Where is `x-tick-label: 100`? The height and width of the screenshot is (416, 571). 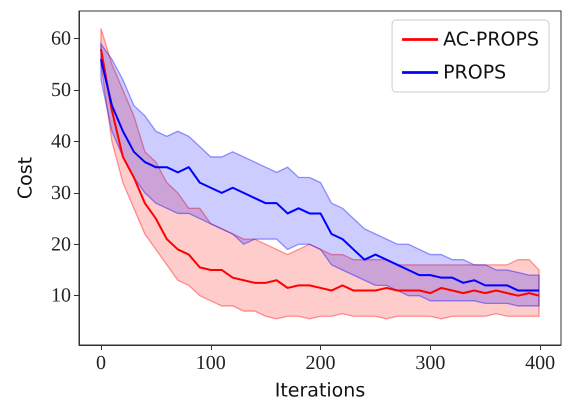
x-tick-label: 100 is located at coordinates (211, 363).